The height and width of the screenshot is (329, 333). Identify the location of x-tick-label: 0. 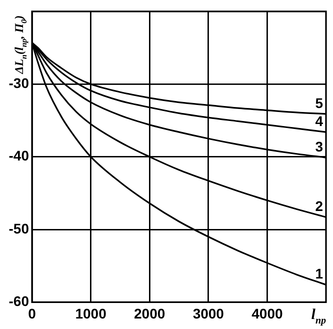
(32, 313).